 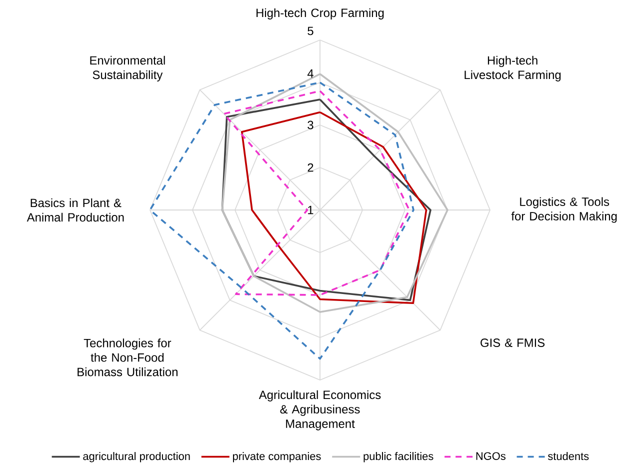 I want to click on y-tick-label: 2, so click(x=311, y=167).